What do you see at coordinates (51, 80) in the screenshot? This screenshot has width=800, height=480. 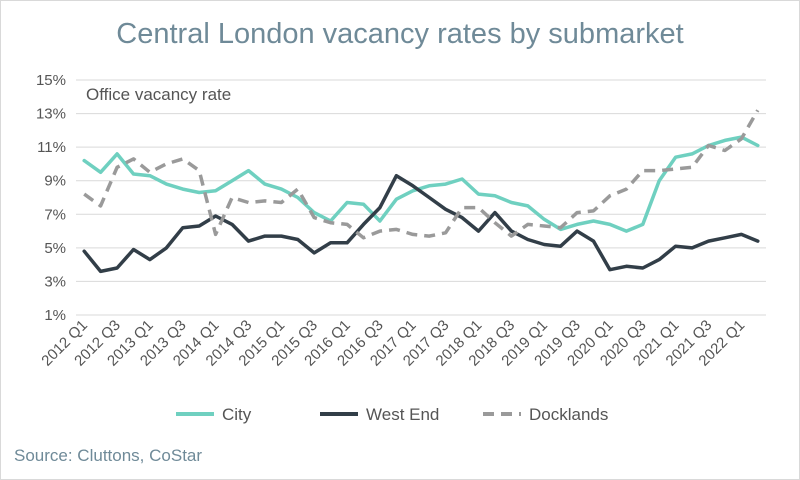 I see `y-tick-label: 15%` at bounding box center [51, 80].